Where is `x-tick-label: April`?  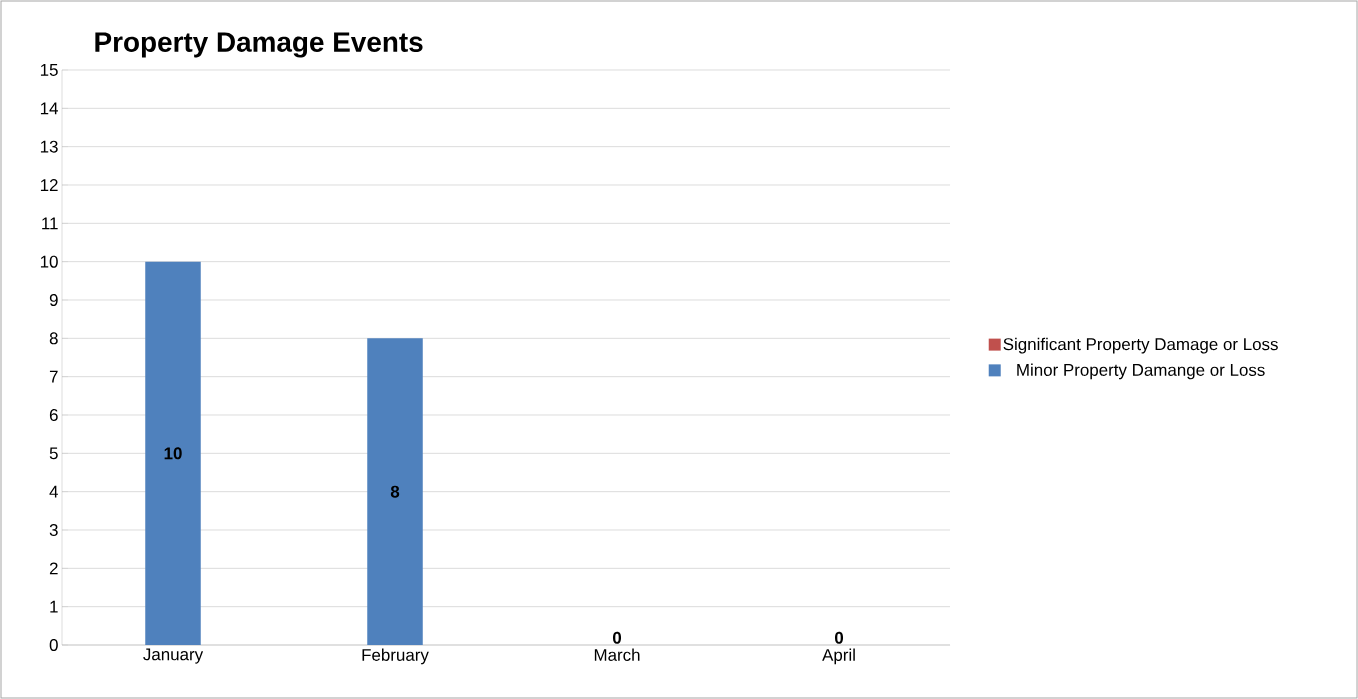 x-tick-label: April is located at coordinates (838, 656).